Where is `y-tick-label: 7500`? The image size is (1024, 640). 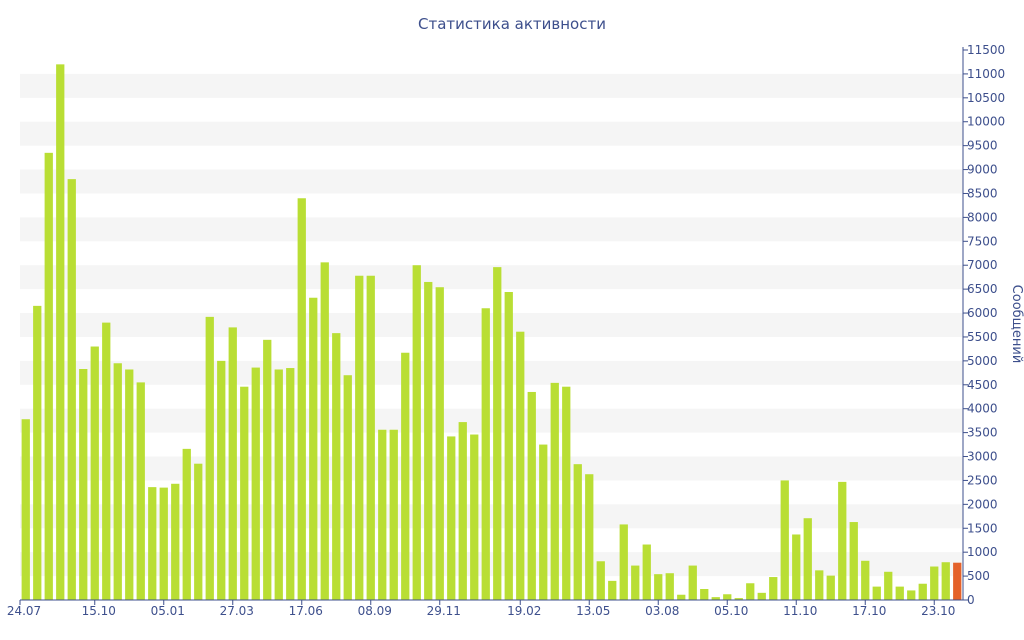 y-tick-label: 7500 is located at coordinates (982, 241).